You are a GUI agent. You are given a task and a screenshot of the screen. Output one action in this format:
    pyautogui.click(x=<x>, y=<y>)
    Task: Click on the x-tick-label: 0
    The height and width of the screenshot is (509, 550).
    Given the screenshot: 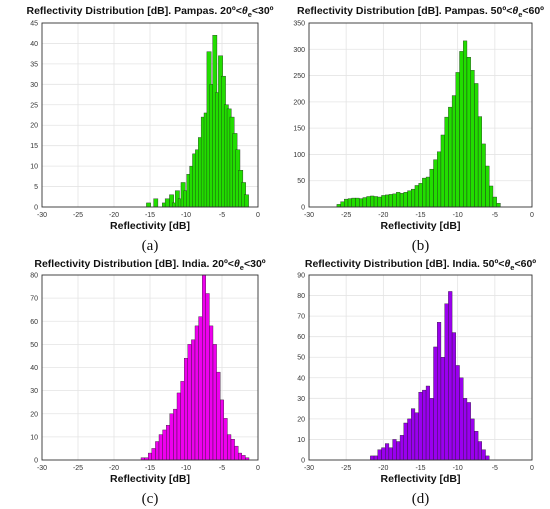 What is the action you would take?
    pyautogui.click(x=532, y=468)
    